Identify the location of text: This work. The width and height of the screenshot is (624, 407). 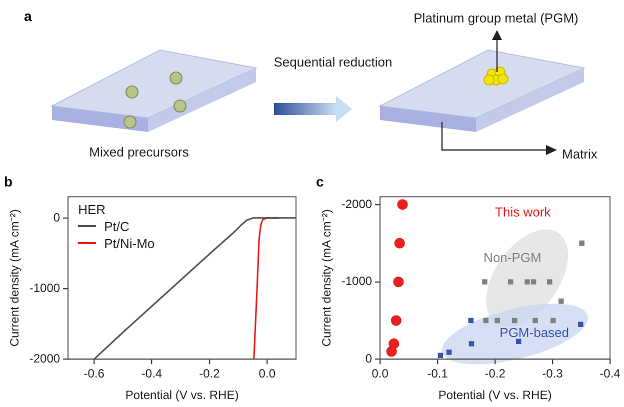
(523, 212).